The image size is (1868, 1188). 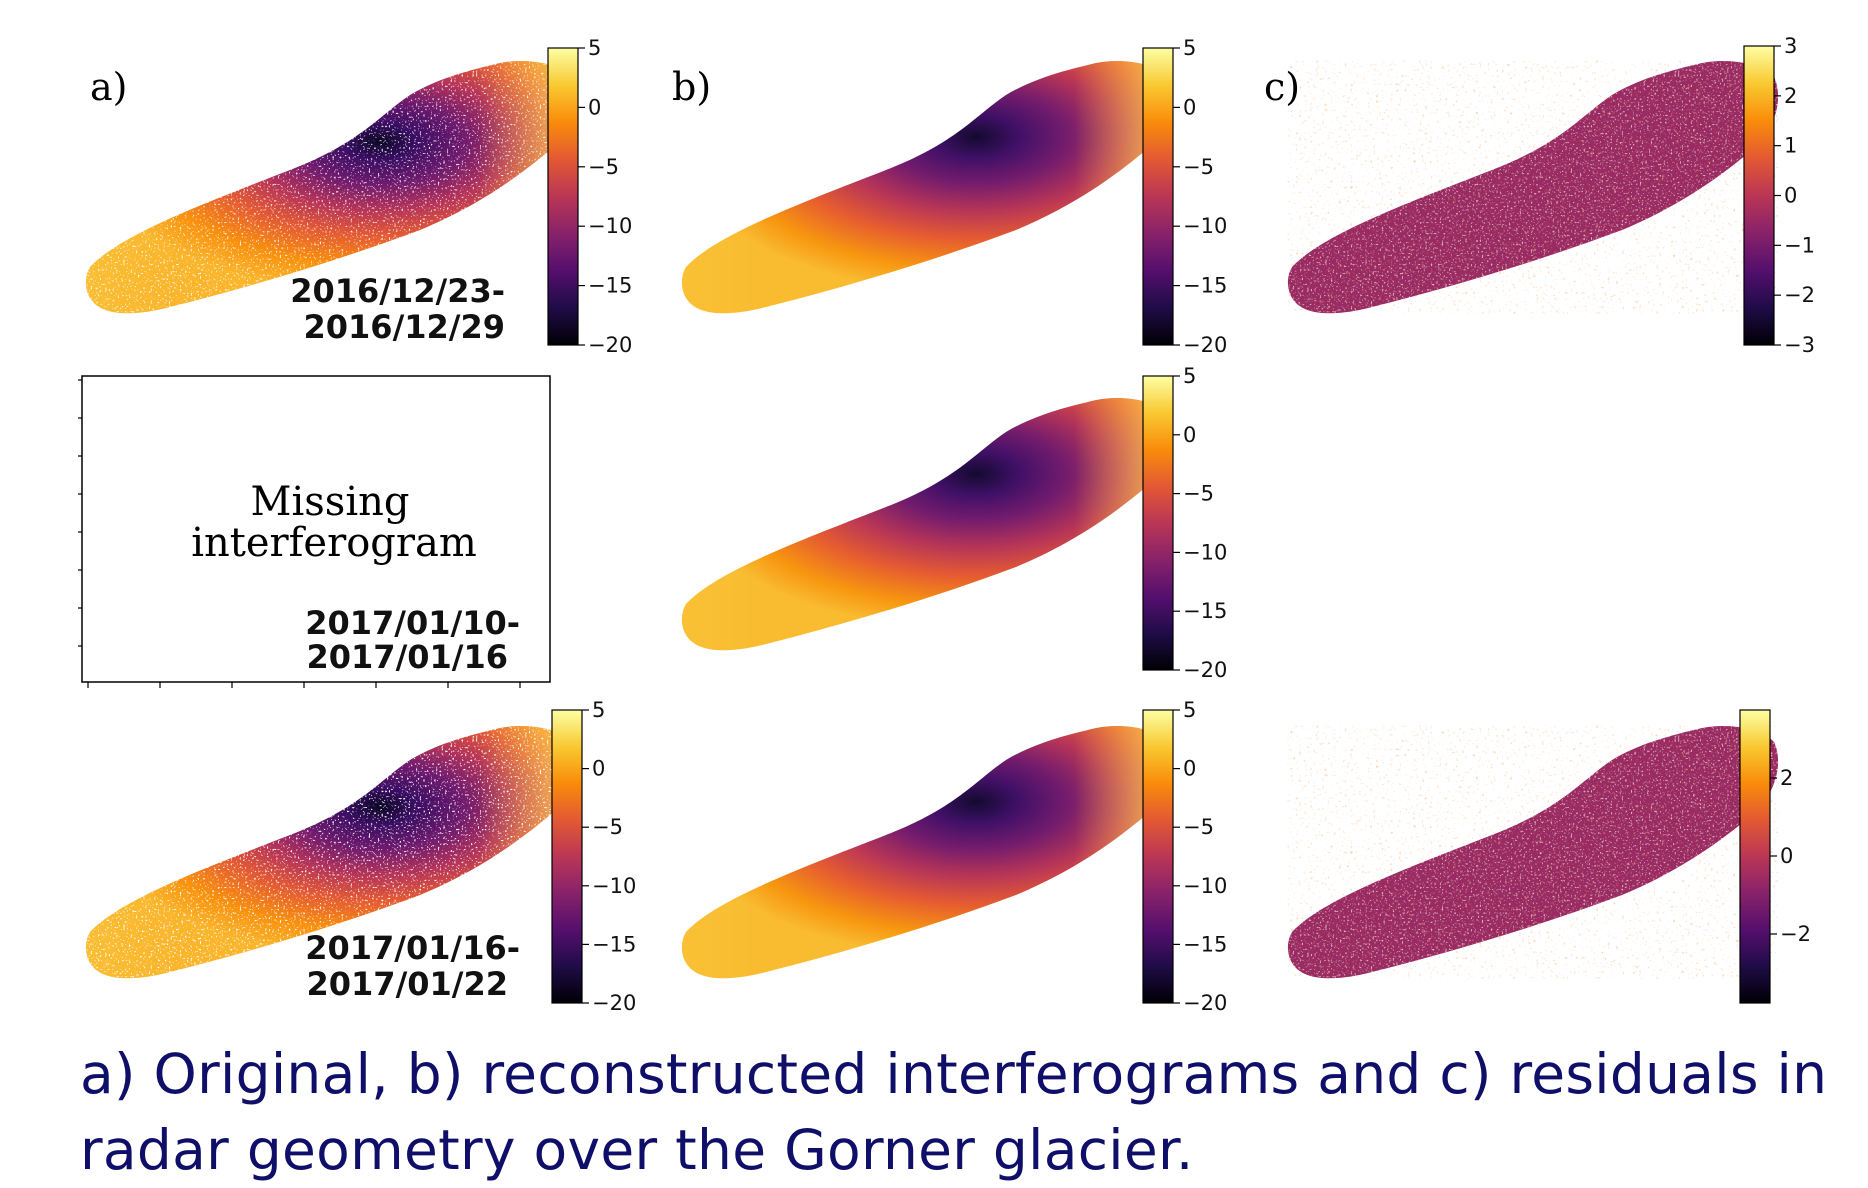 I want to click on colorbar-row2-b: 5 0 −5 −10 −15 −20, so click(x=1184, y=523).